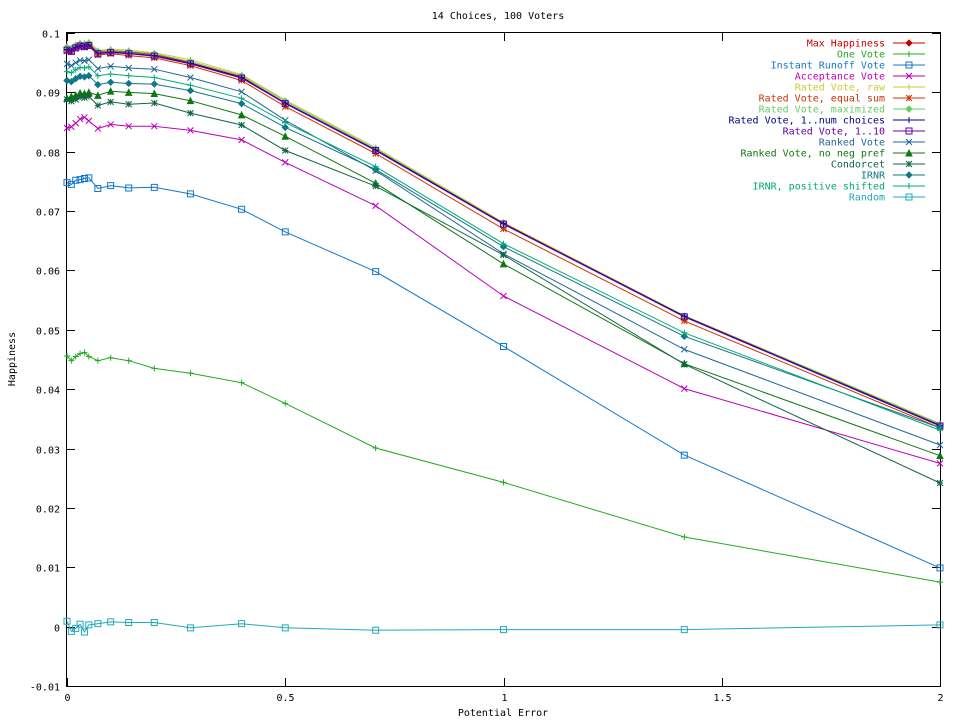 The image size is (960, 720). I want to click on legend-label: Rated Vote, raw, so click(840, 88).